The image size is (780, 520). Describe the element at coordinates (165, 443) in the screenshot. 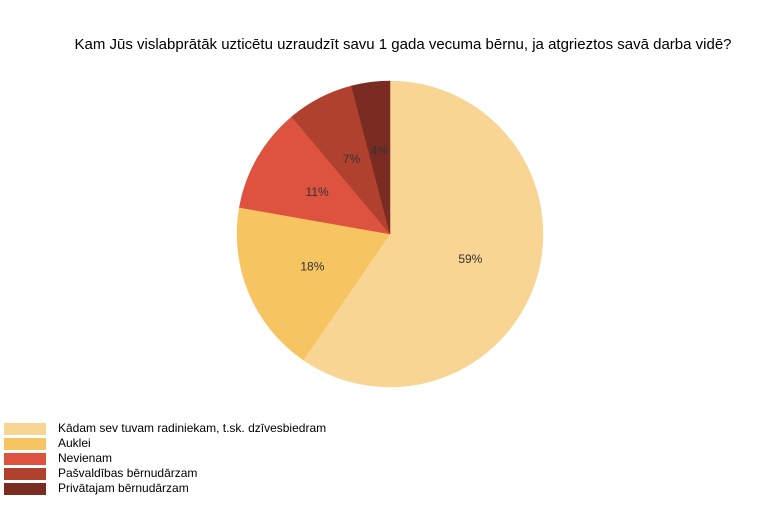

I see `legend-item-2: Auklei` at that location.